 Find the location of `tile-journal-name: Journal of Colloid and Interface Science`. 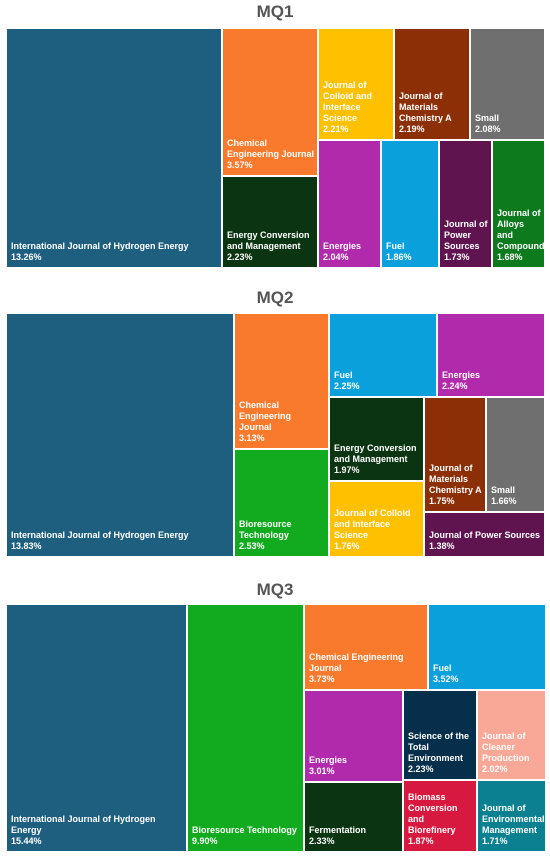

tile-journal-name: Journal of Colloid and Interface Science is located at coordinates (372, 524).